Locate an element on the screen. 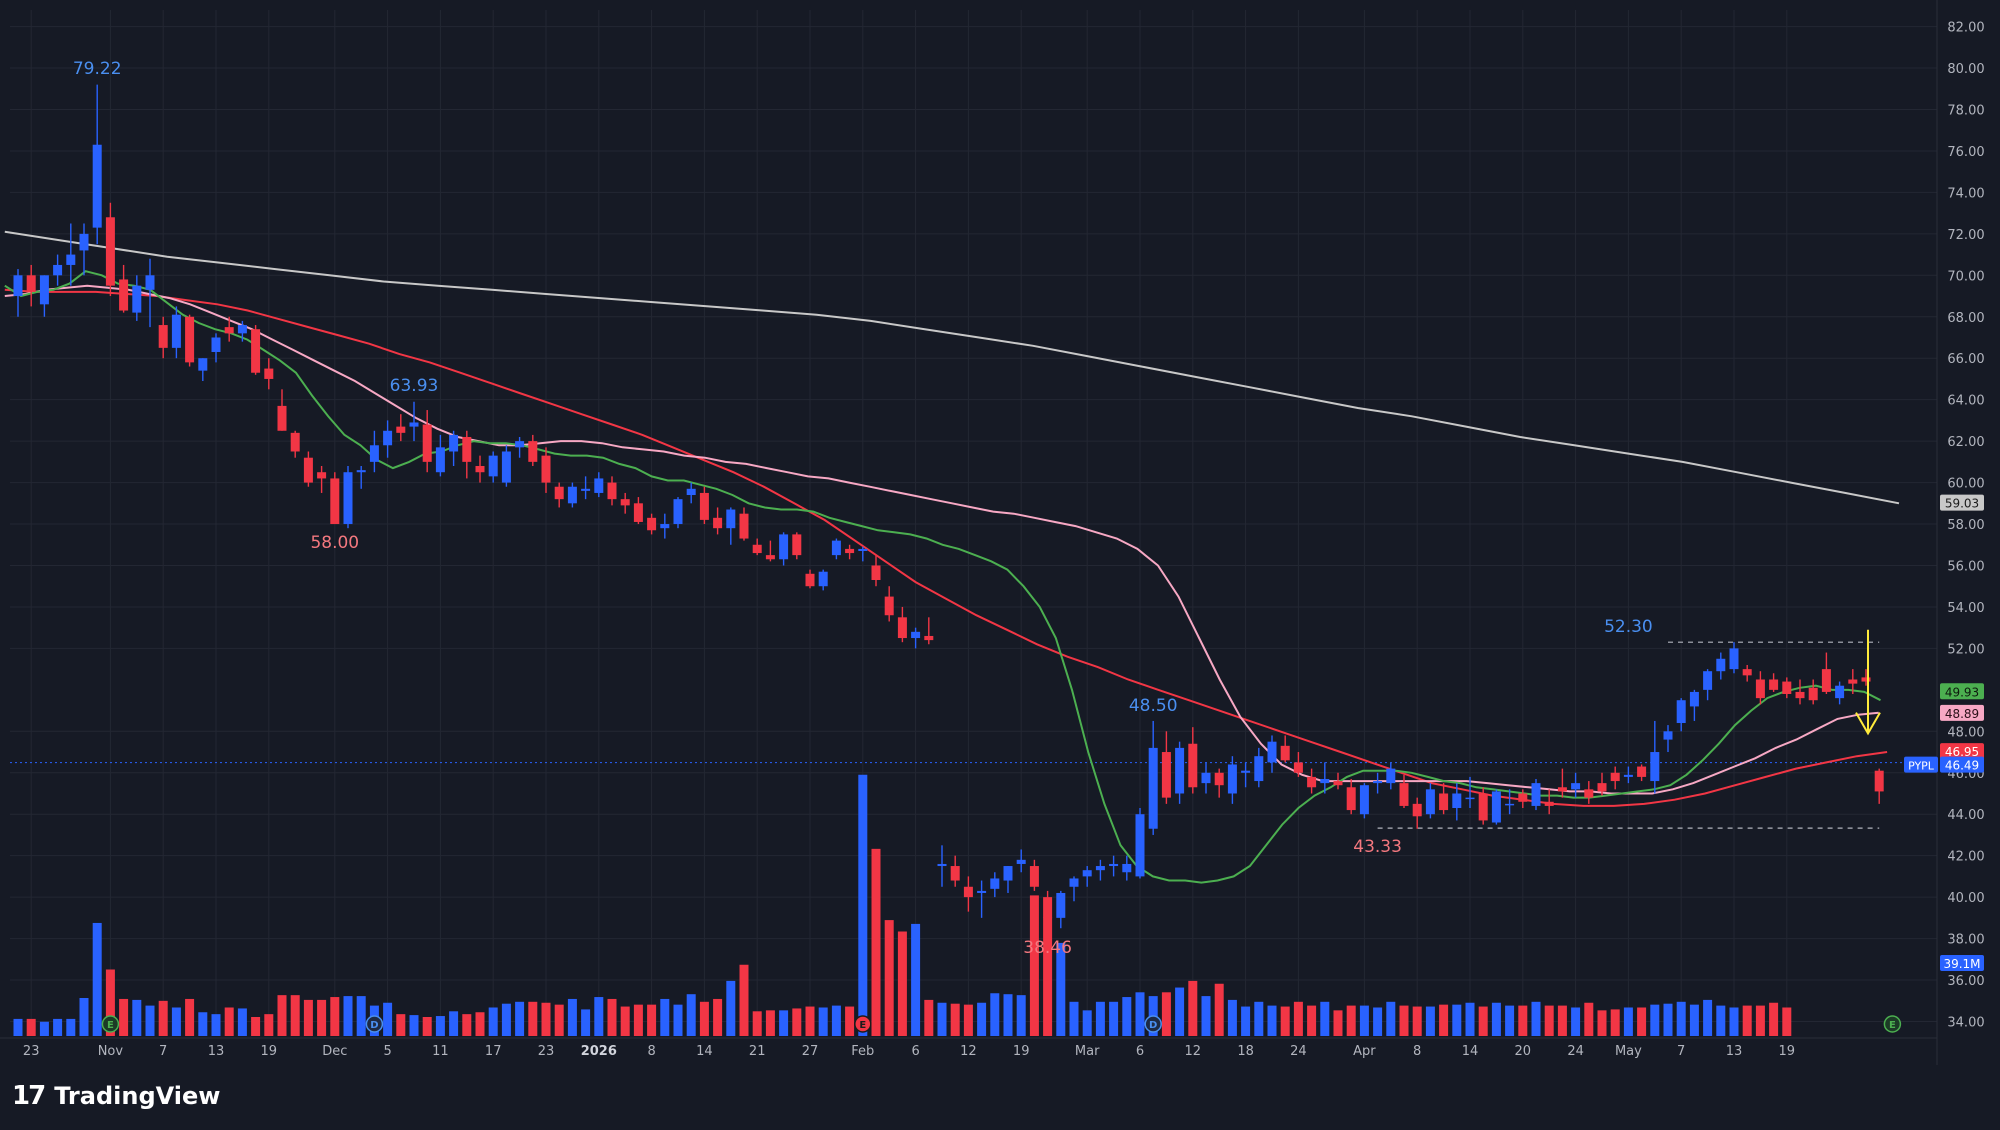 This screenshot has width=2000, height=1130. y-tick-label: 72.00 is located at coordinates (1965, 235).